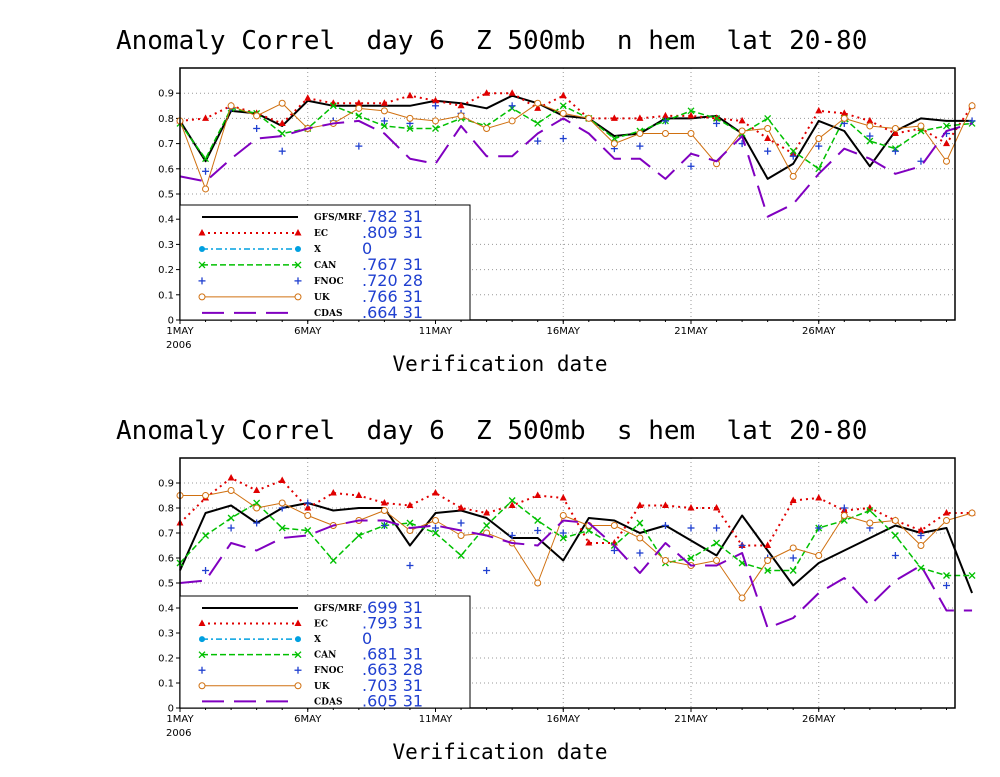  Describe the element at coordinates (392, 280) in the screenshot. I see `legend-score: .720 28` at that location.